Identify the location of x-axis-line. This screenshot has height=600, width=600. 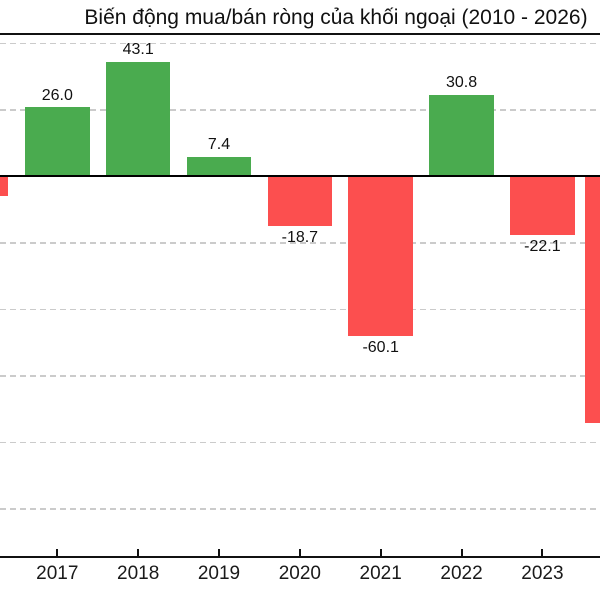
(300, 557).